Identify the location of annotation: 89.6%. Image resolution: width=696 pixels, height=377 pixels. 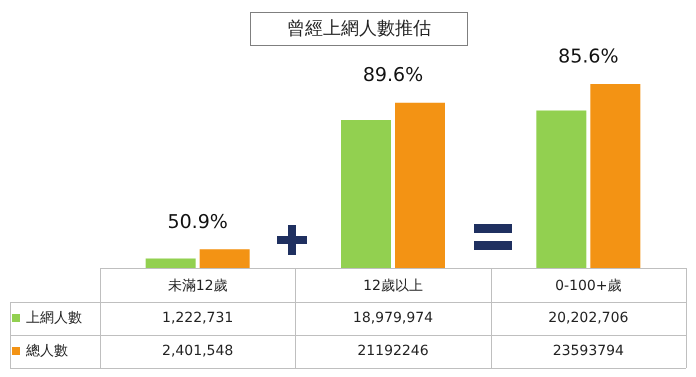
(393, 75).